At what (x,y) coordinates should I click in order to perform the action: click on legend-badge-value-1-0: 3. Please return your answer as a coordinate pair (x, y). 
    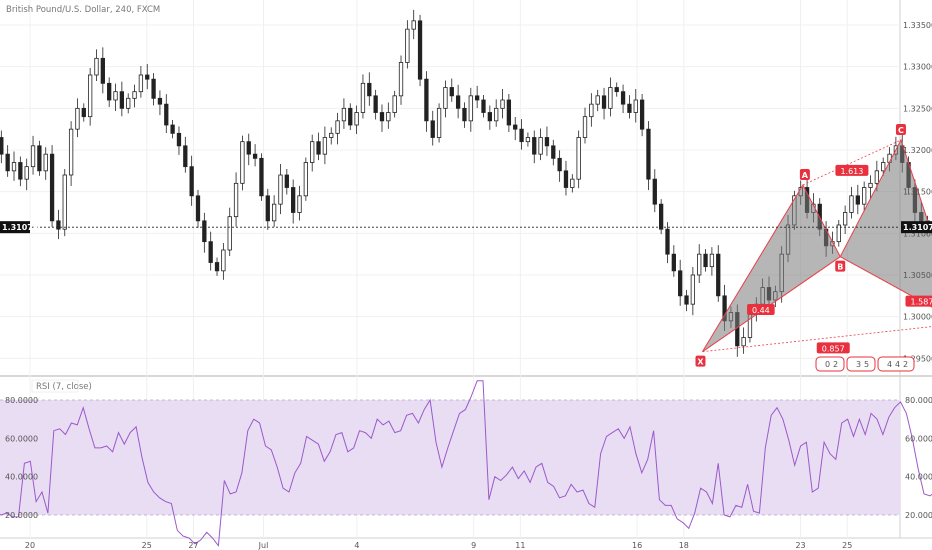
    Looking at the image, I should click on (858, 364).